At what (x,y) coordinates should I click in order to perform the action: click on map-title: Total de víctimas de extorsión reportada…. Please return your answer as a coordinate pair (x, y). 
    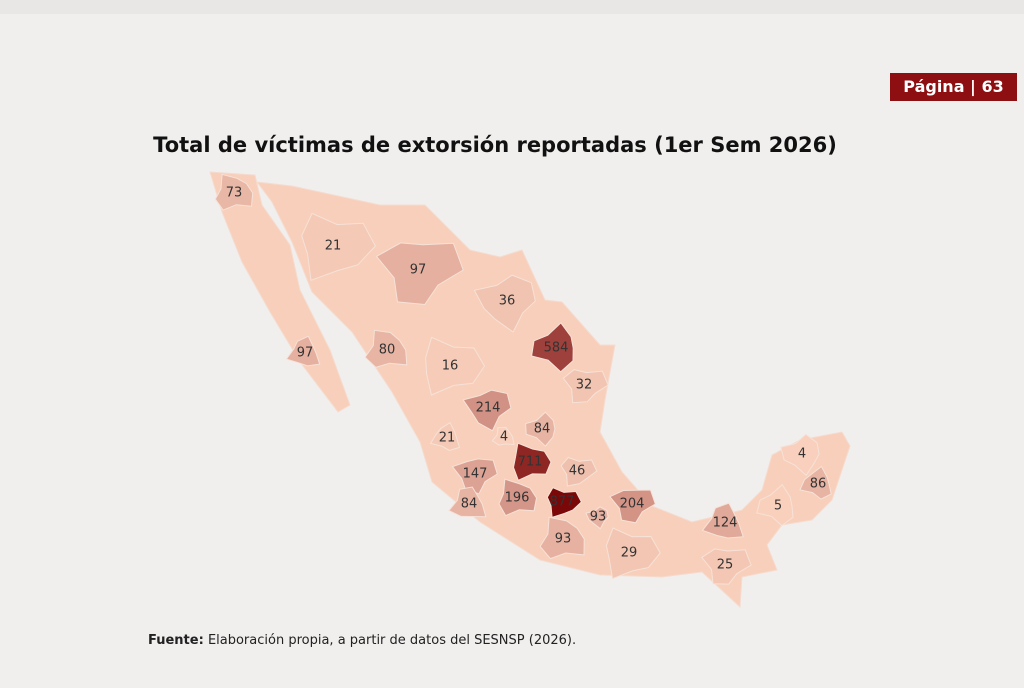
    Looking at the image, I should click on (495, 145).